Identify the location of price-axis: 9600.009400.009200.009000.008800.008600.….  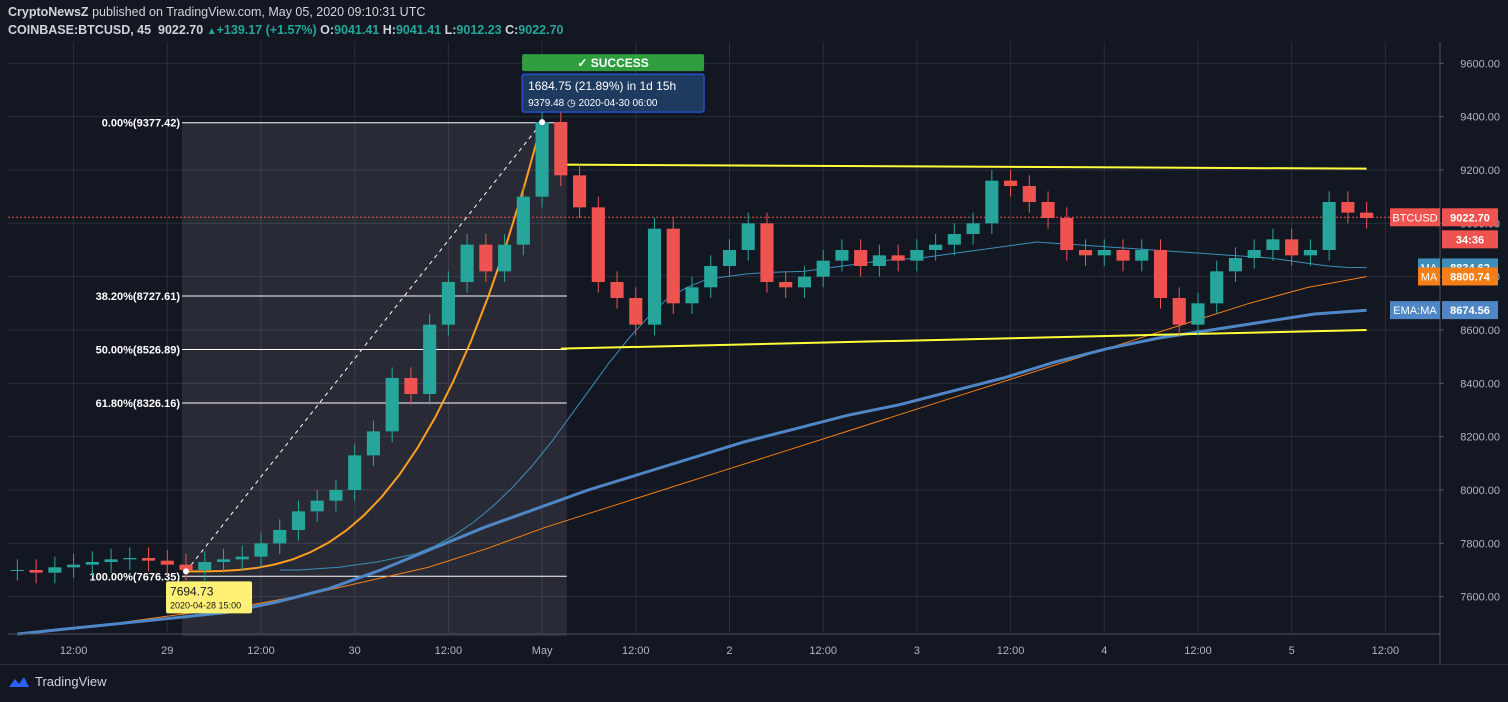
(1449, 353).